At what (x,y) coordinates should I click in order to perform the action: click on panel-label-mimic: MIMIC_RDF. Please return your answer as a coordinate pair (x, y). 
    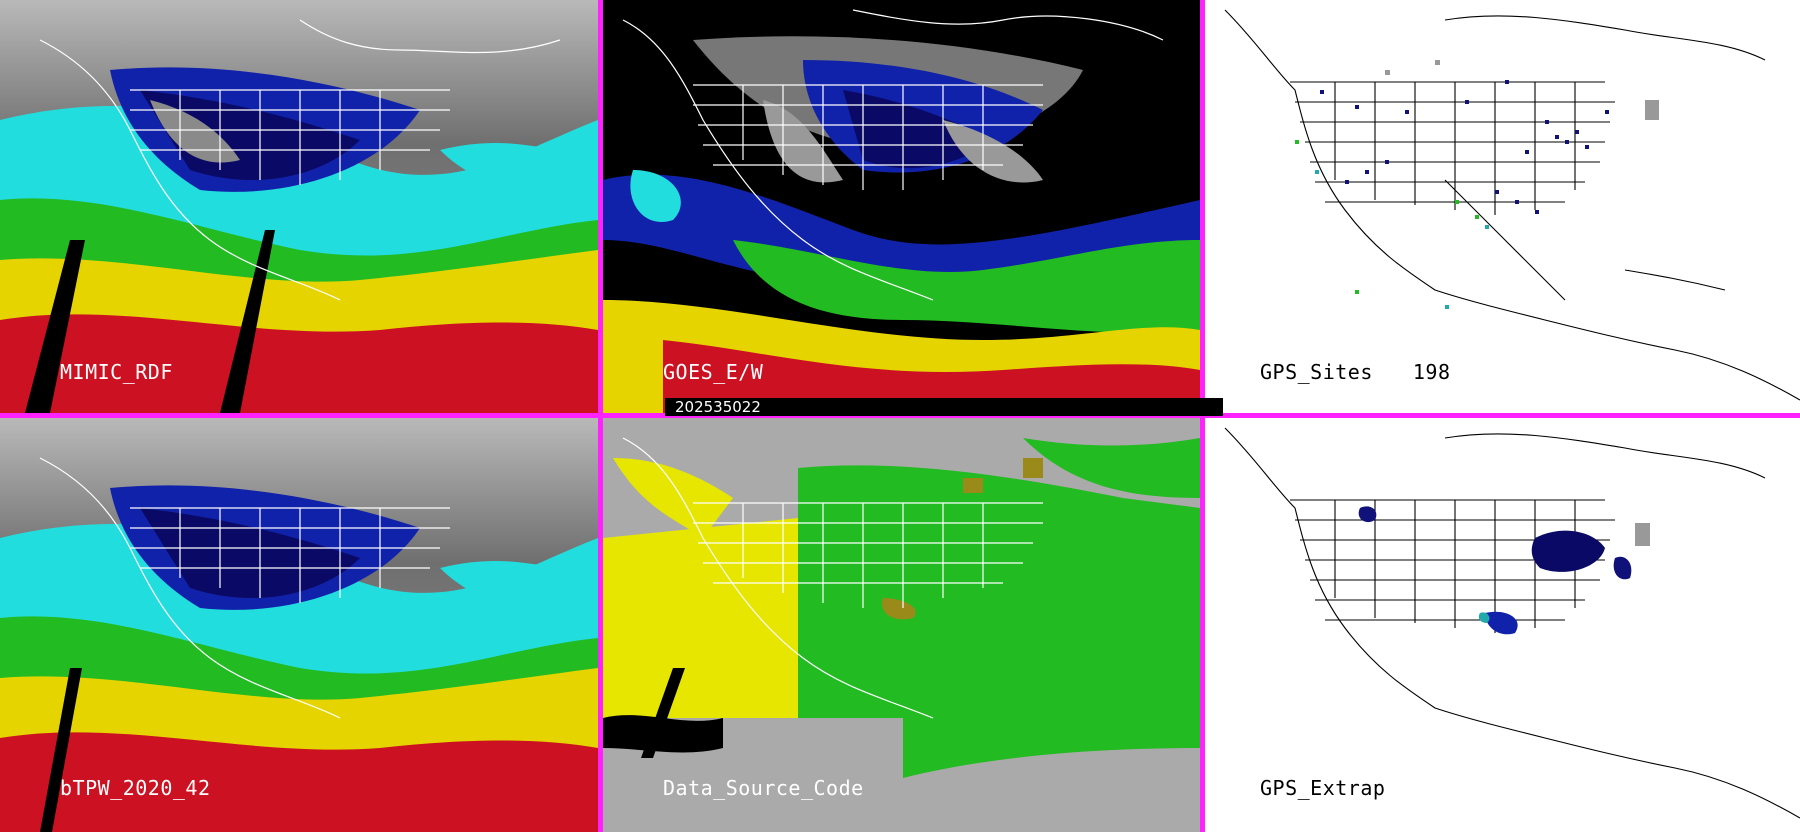
    Looking at the image, I should click on (116, 372).